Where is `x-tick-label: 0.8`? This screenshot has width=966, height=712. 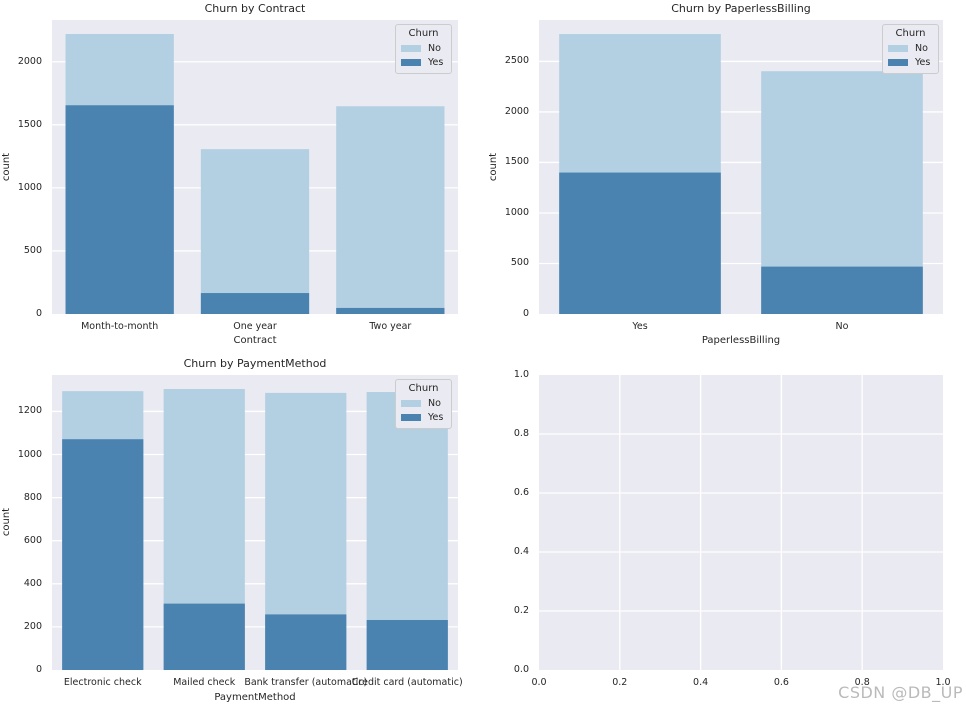 x-tick-label: 0.8 is located at coordinates (862, 682).